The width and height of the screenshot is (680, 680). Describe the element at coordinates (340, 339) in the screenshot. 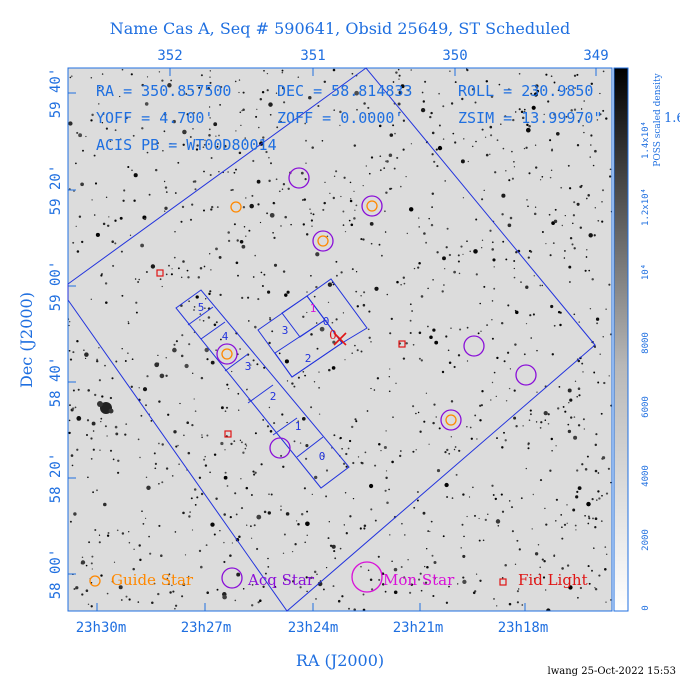

I see `aimpoint-marker` at that location.